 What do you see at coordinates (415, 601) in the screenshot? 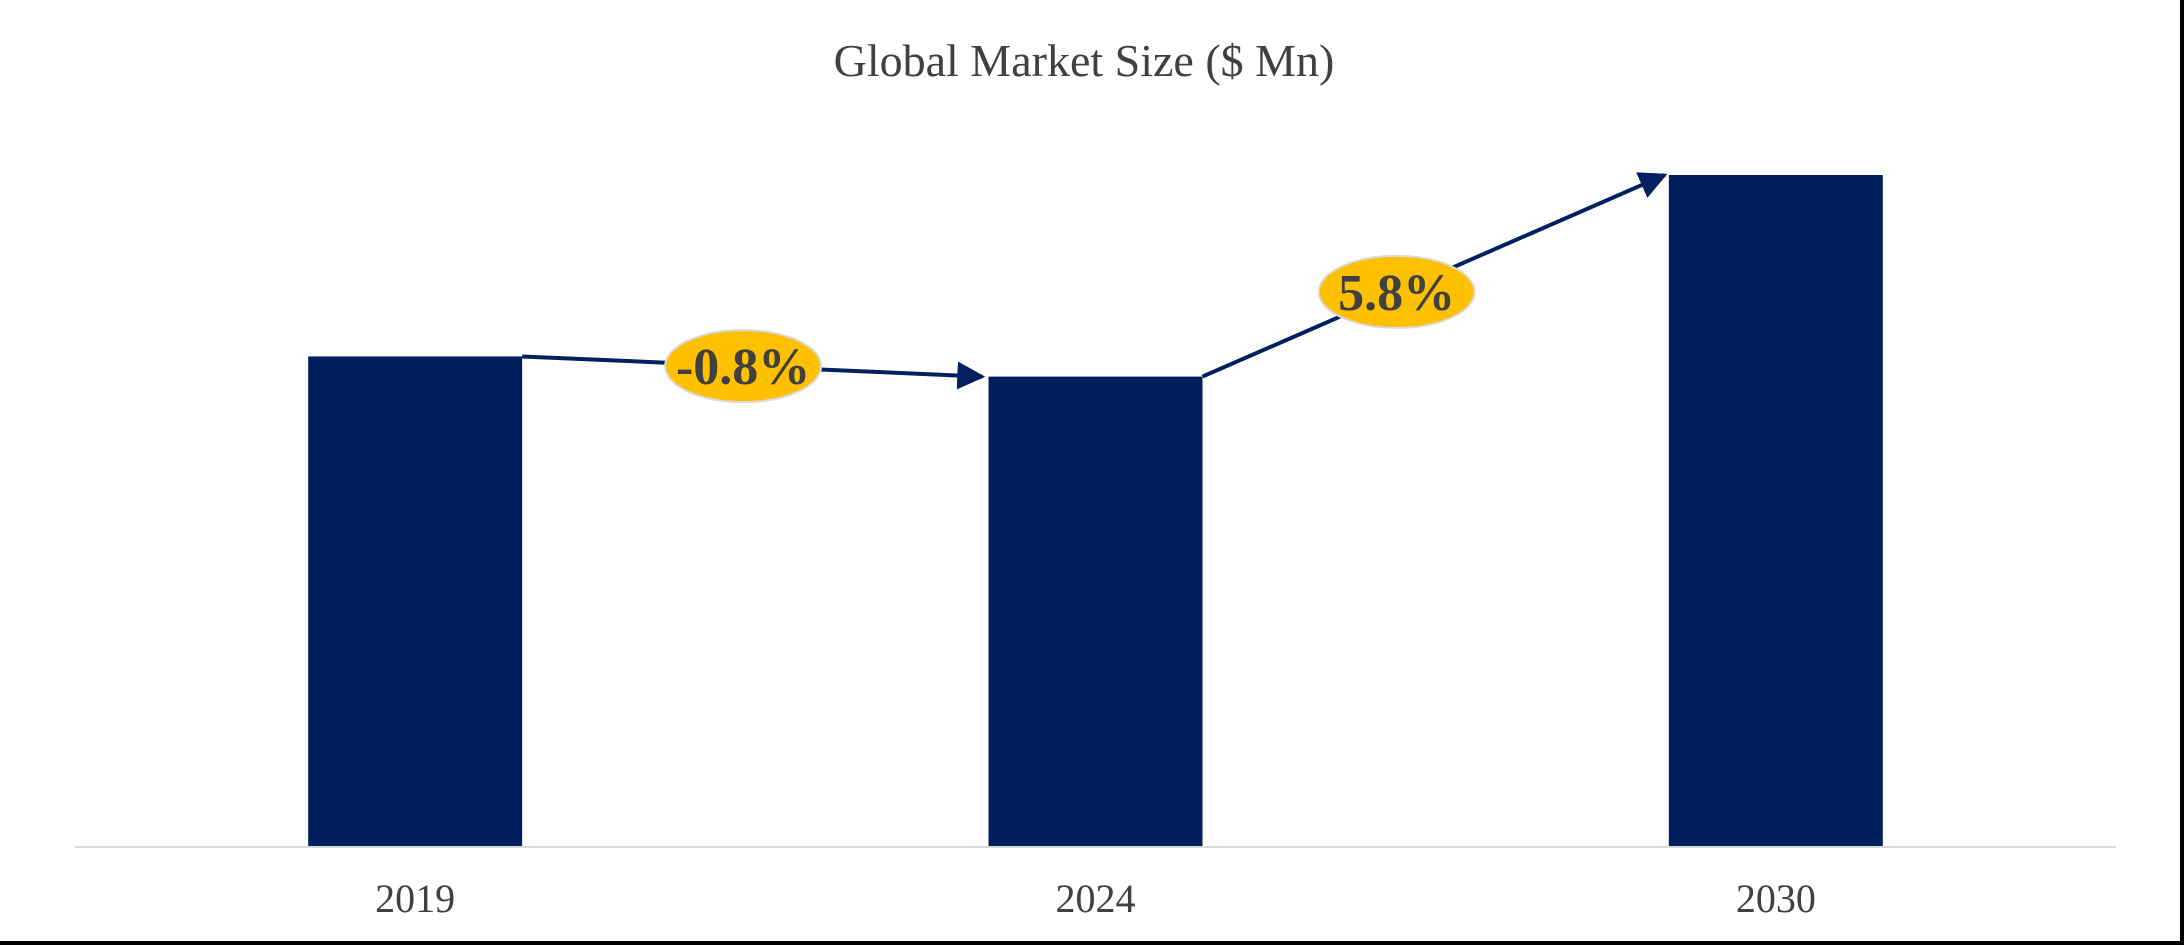
I see `bar-2019` at bounding box center [415, 601].